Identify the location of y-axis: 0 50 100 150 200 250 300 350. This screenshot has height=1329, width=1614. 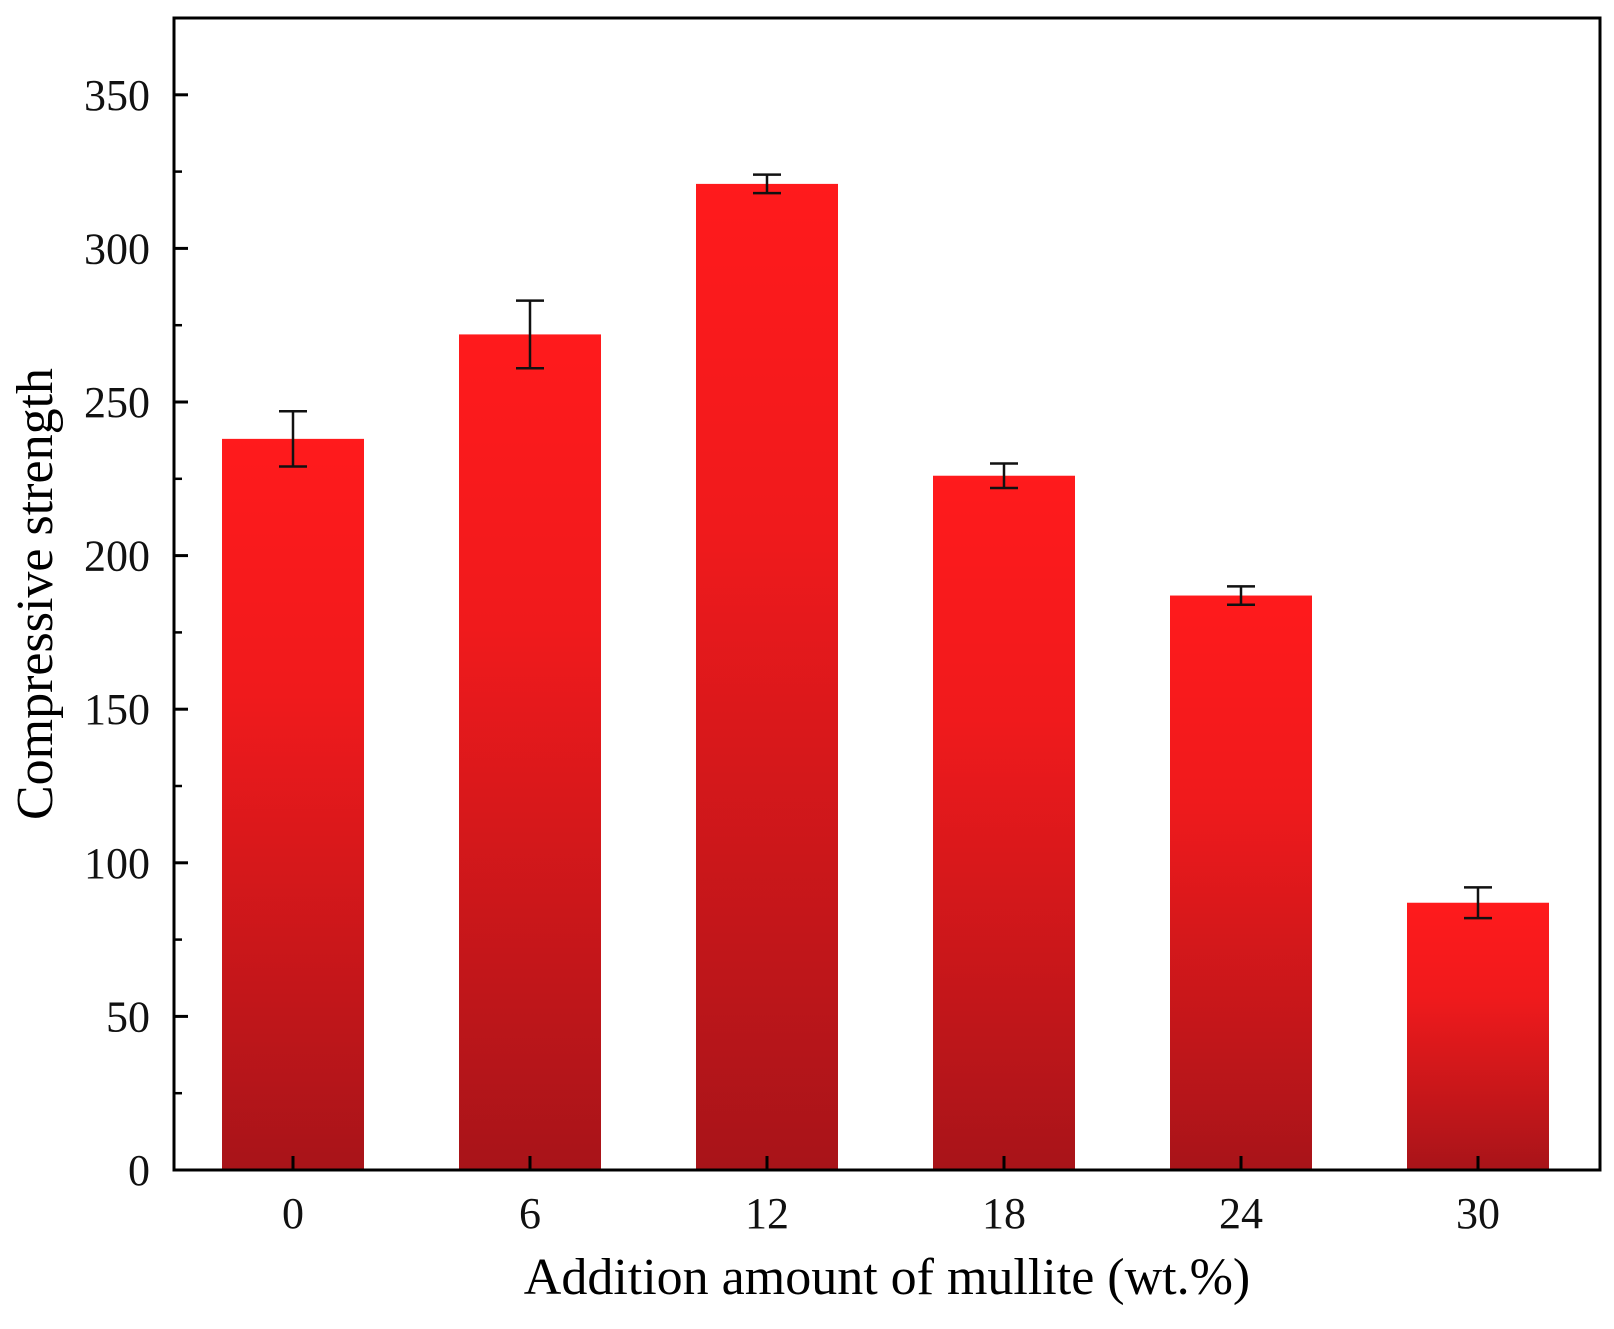
(136, 633).